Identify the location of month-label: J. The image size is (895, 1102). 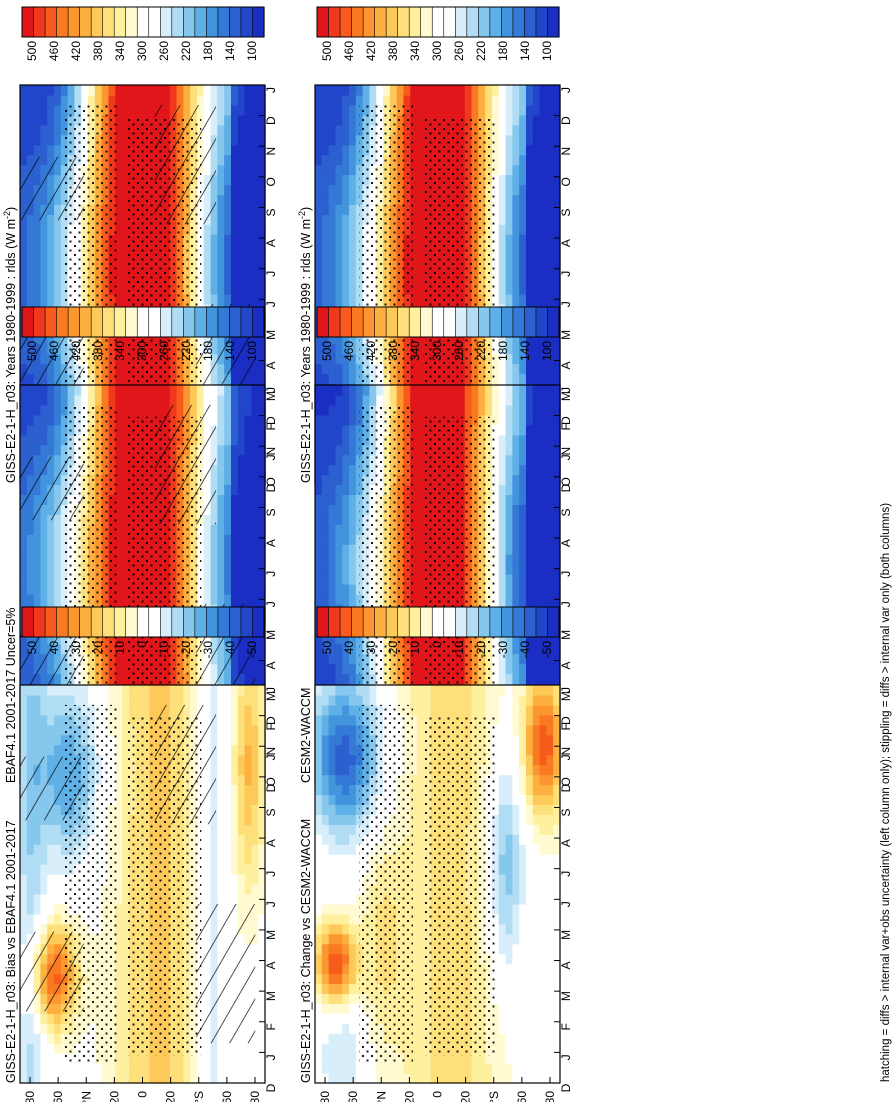
(271, 90).